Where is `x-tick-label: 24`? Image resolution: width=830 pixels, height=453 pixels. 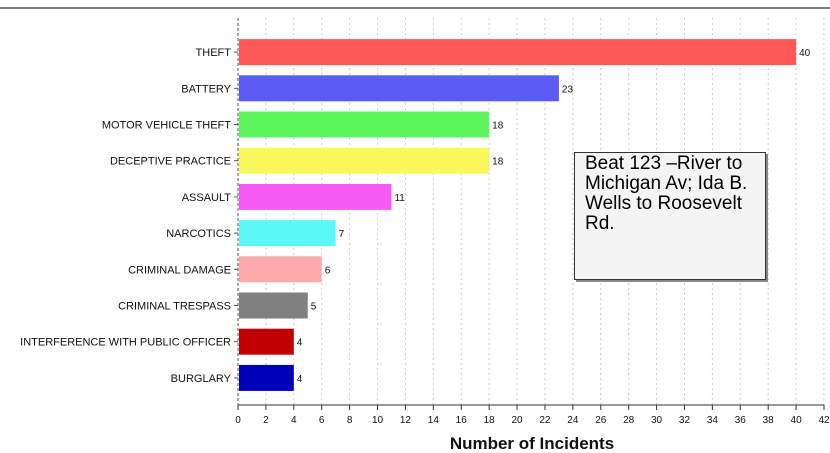
x-tick-label: 24 is located at coordinates (573, 420).